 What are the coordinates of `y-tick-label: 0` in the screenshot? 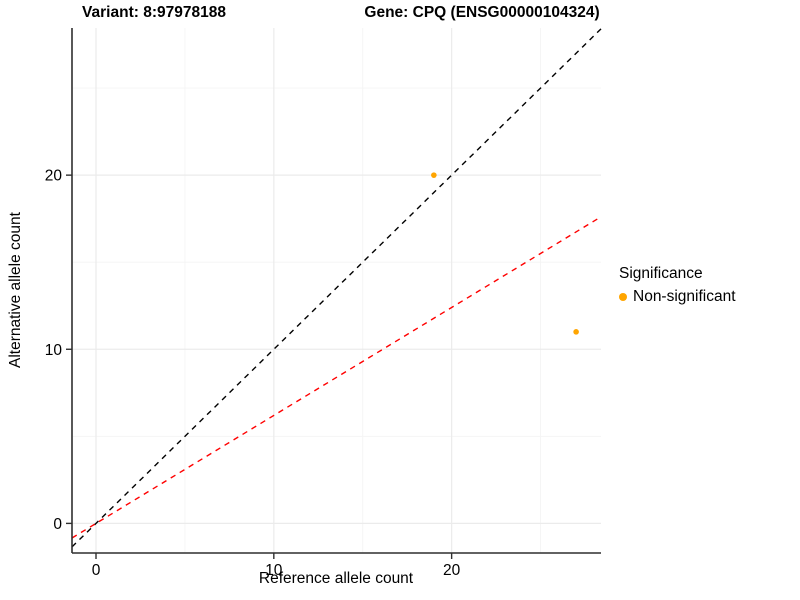 It's located at (57, 524).